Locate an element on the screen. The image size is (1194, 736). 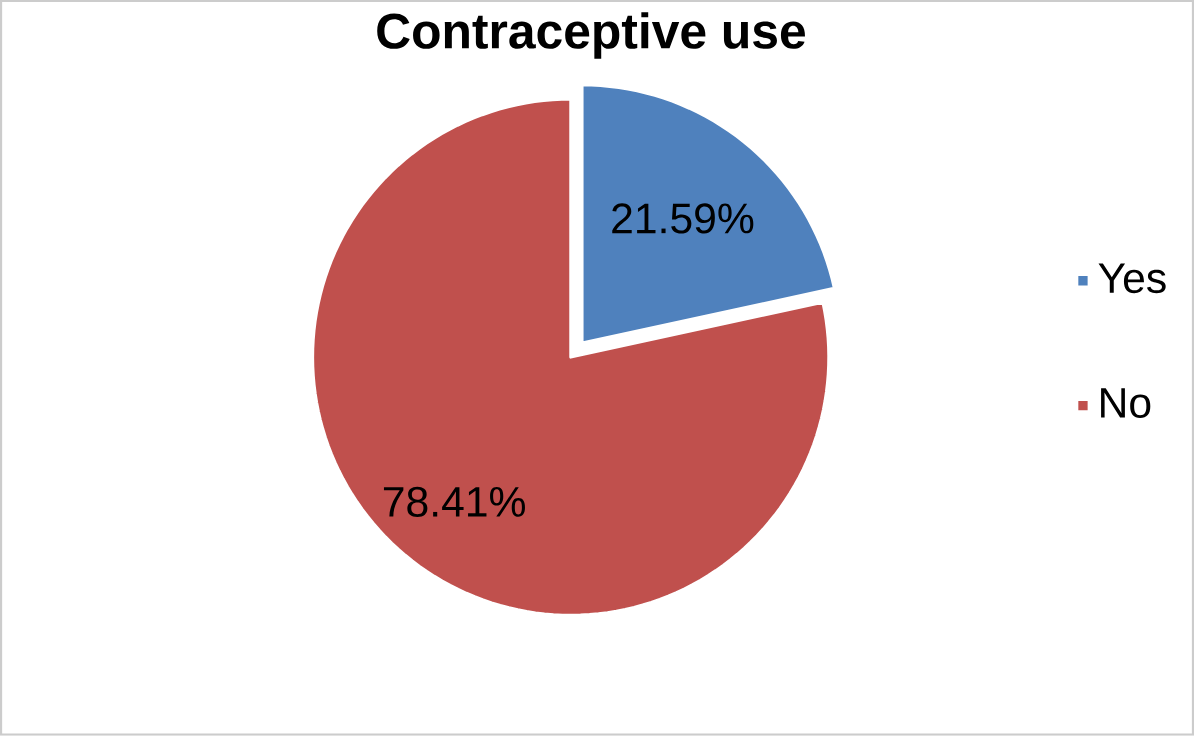
legend-label: Yes is located at coordinates (1132, 278).